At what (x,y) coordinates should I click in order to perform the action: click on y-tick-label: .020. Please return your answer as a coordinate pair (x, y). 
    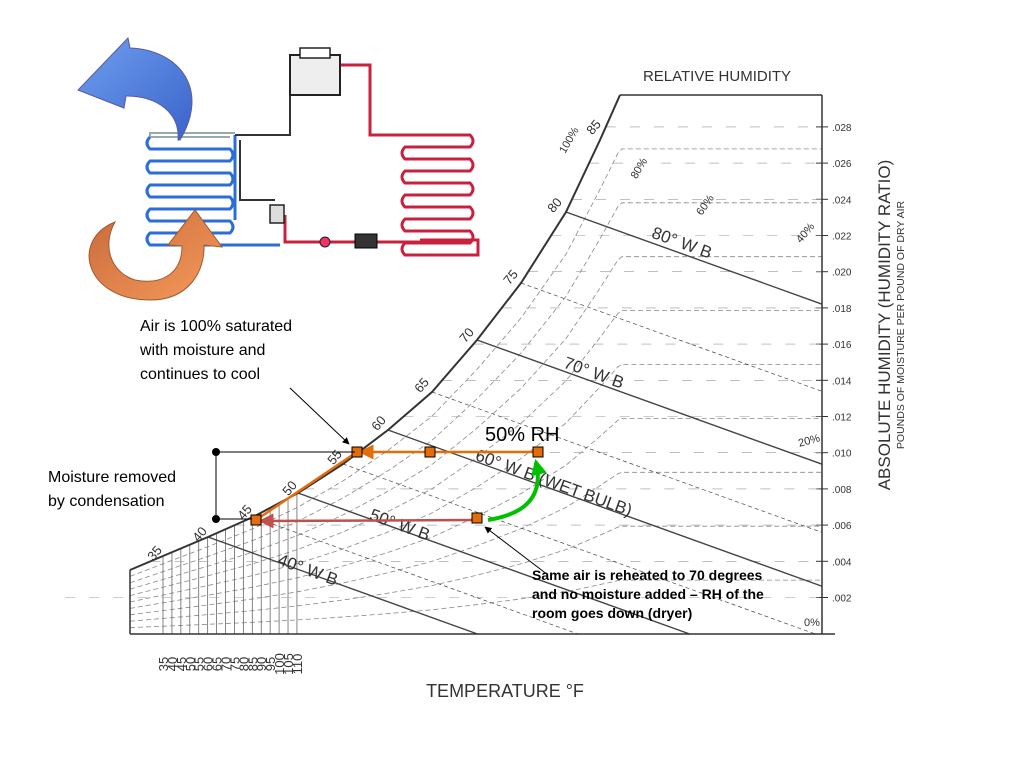
    Looking at the image, I should click on (842, 273).